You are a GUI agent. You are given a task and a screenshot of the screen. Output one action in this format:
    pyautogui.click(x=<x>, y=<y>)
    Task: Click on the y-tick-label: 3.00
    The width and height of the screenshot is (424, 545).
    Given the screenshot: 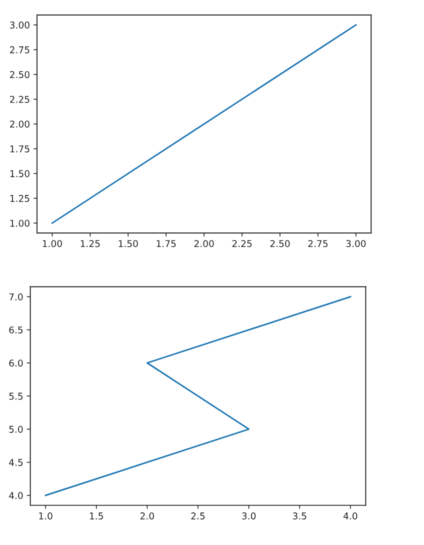 What is the action you would take?
    pyautogui.click(x=20, y=25)
    